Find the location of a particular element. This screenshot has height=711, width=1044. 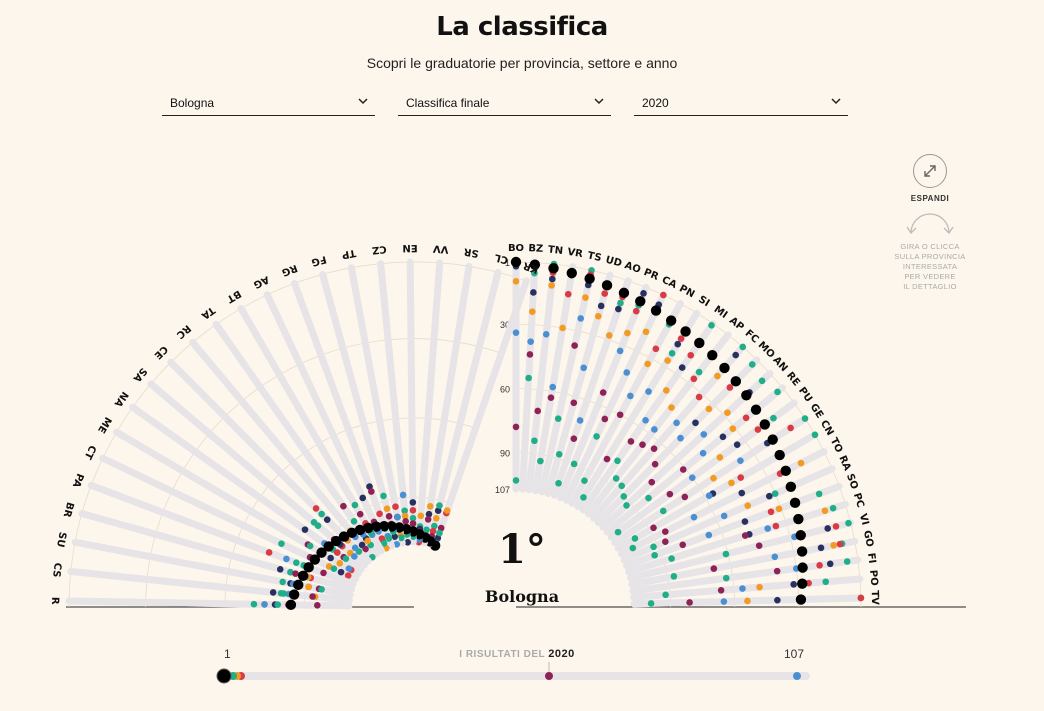

province-label: NA is located at coordinates (121, 399).